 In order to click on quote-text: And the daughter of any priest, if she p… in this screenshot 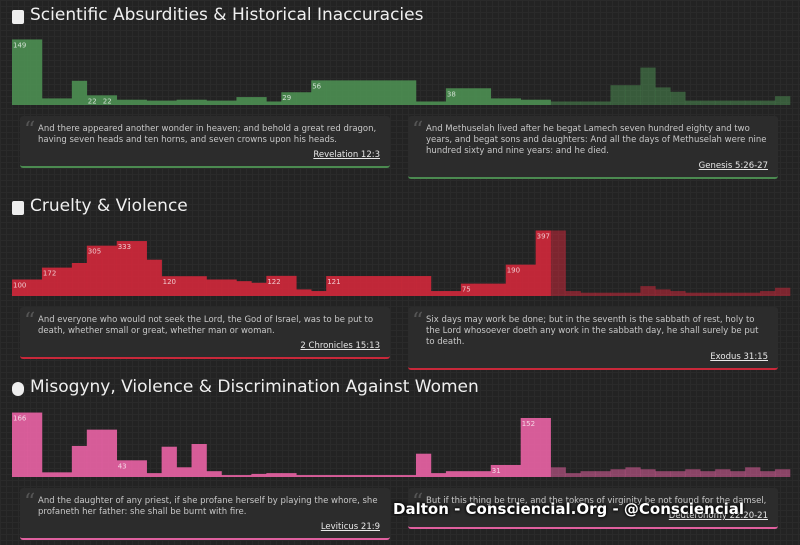, I will do `click(208, 506)`.